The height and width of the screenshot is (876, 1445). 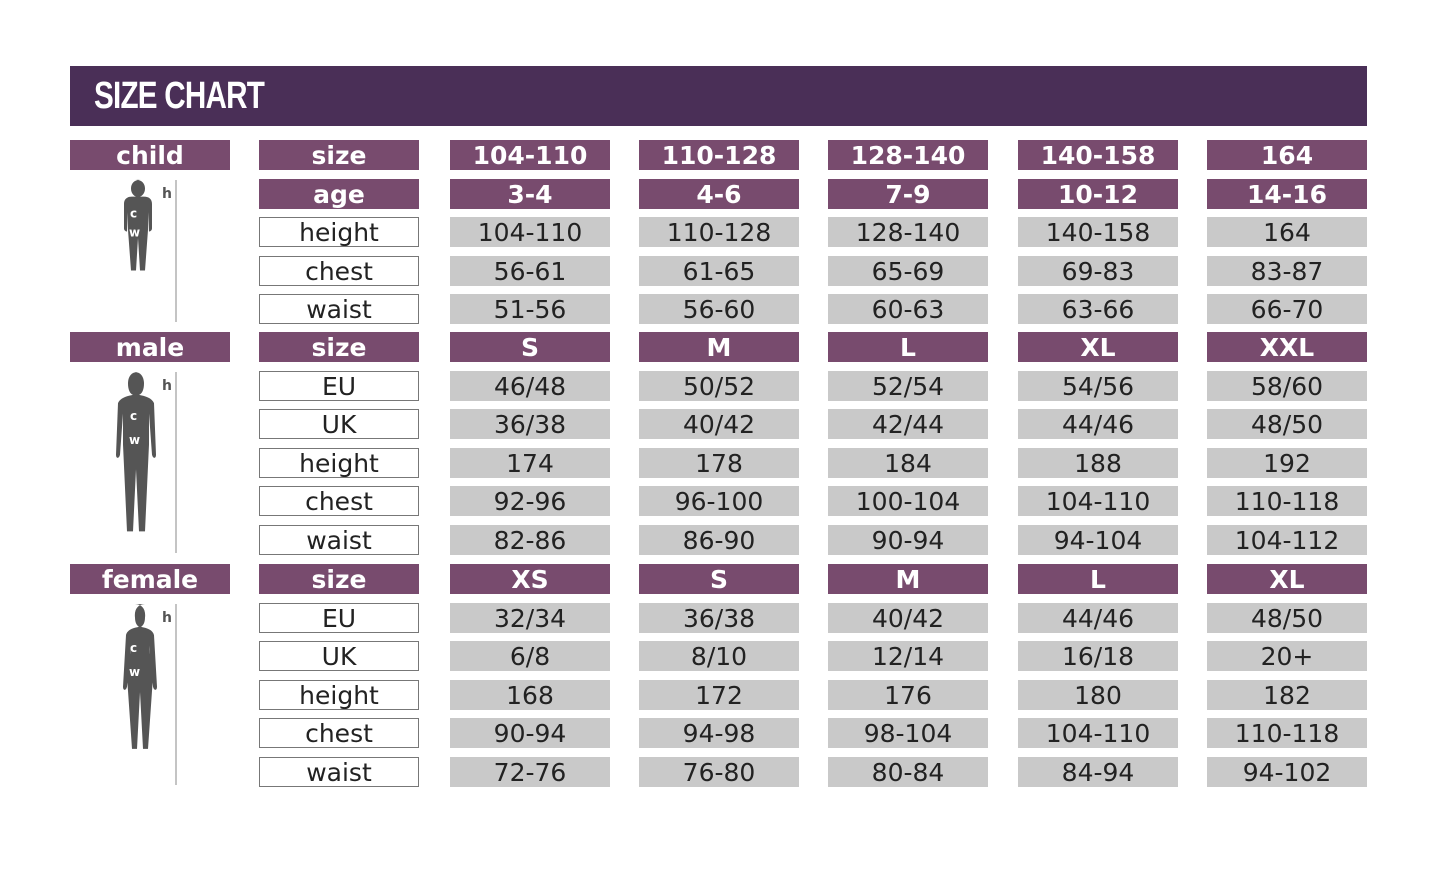 What do you see at coordinates (1098, 540) in the screenshot?
I see `table-cell: 94-104` at bounding box center [1098, 540].